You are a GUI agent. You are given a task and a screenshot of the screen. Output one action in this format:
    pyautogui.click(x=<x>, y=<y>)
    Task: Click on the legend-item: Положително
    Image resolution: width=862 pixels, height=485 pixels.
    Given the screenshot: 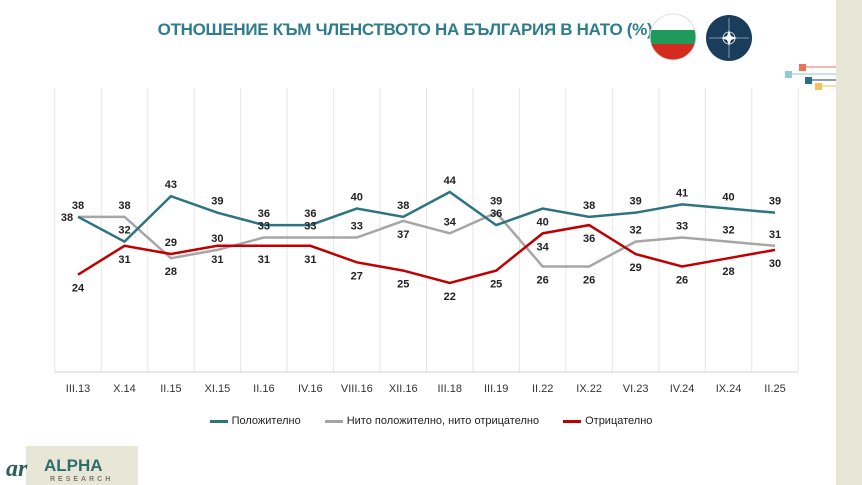 What is the action you would take?
    pyautogui.click(x=255, y=421)
    